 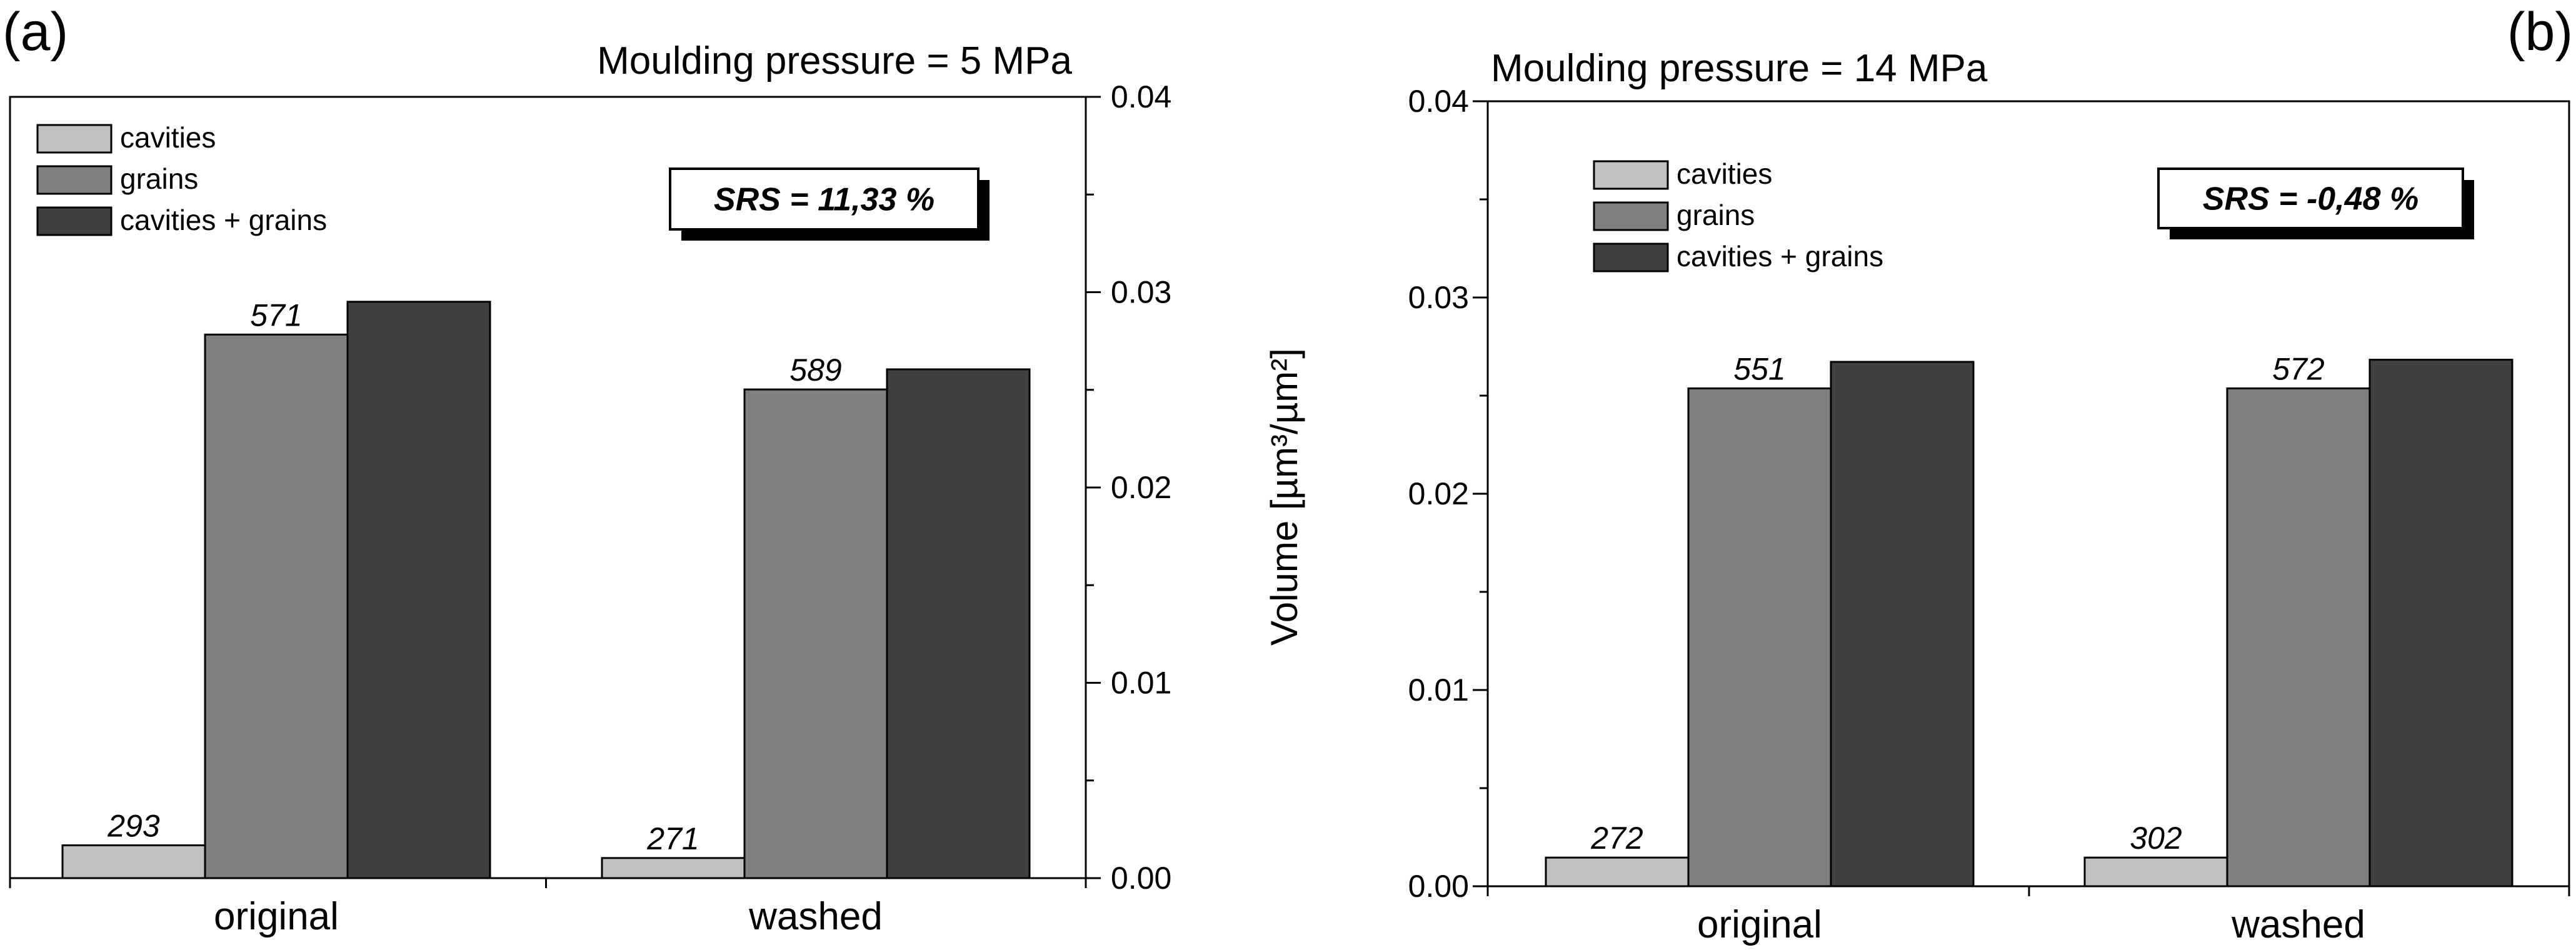 I want to click on data-label: 272, so click(x=1616, y=839).